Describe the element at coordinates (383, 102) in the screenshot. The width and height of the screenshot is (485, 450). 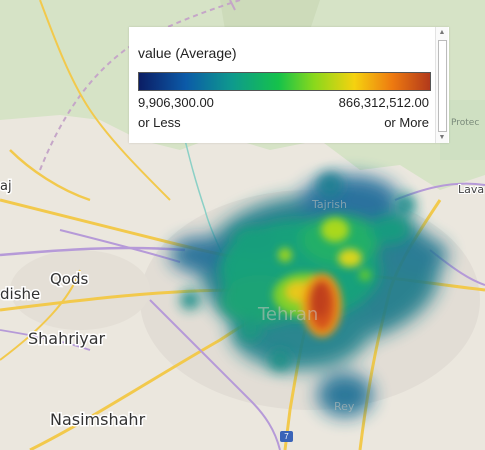
I see `legend-max-value: 866,312,512.00` at that location.